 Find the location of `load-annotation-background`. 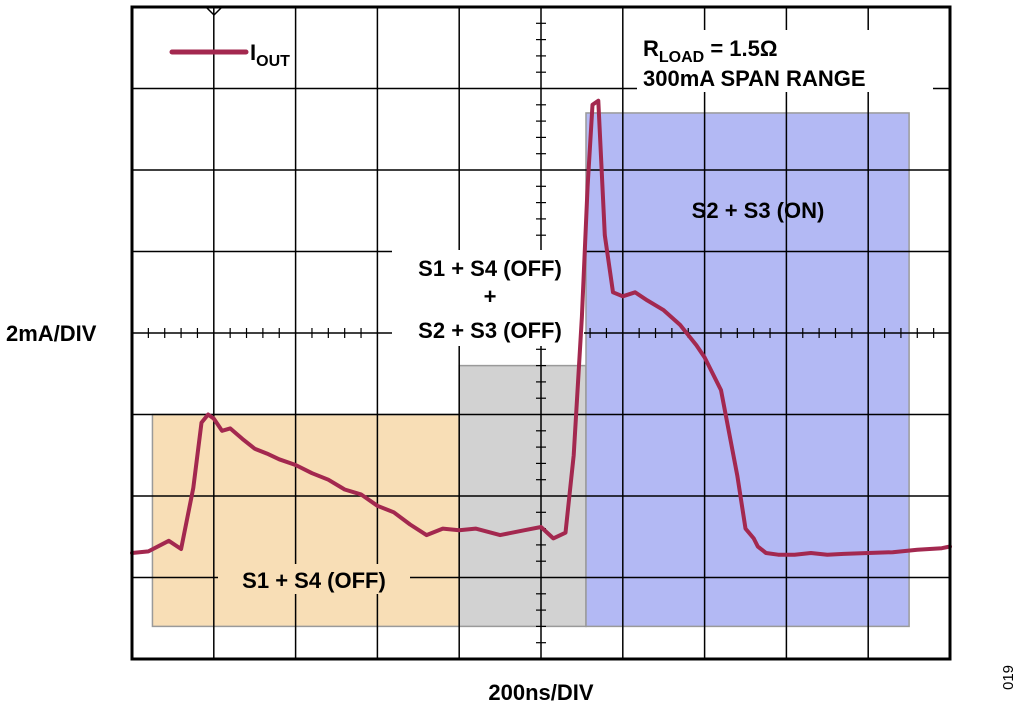

load-annotation-background is located at coordinates (785, 61).